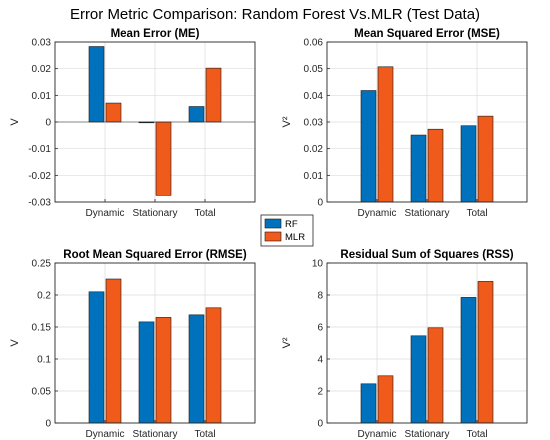 This screenshot has width=550, height=440. What do you see at coordinates (468, 164) in the screenshot?
I see `panel-mse-bar-rf-total` at bounding box center [468, 164].